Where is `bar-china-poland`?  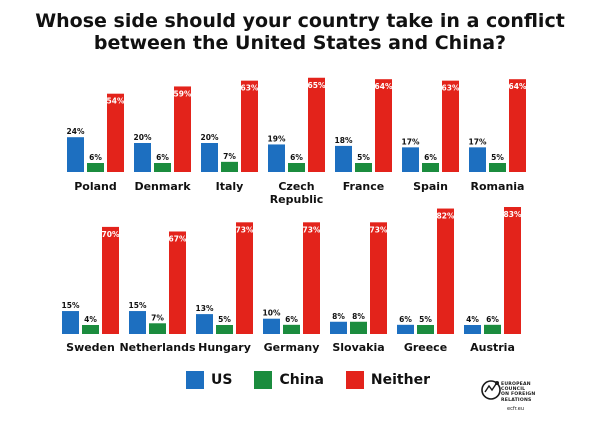 bar-china-poland is located at coordinates (95, 167).